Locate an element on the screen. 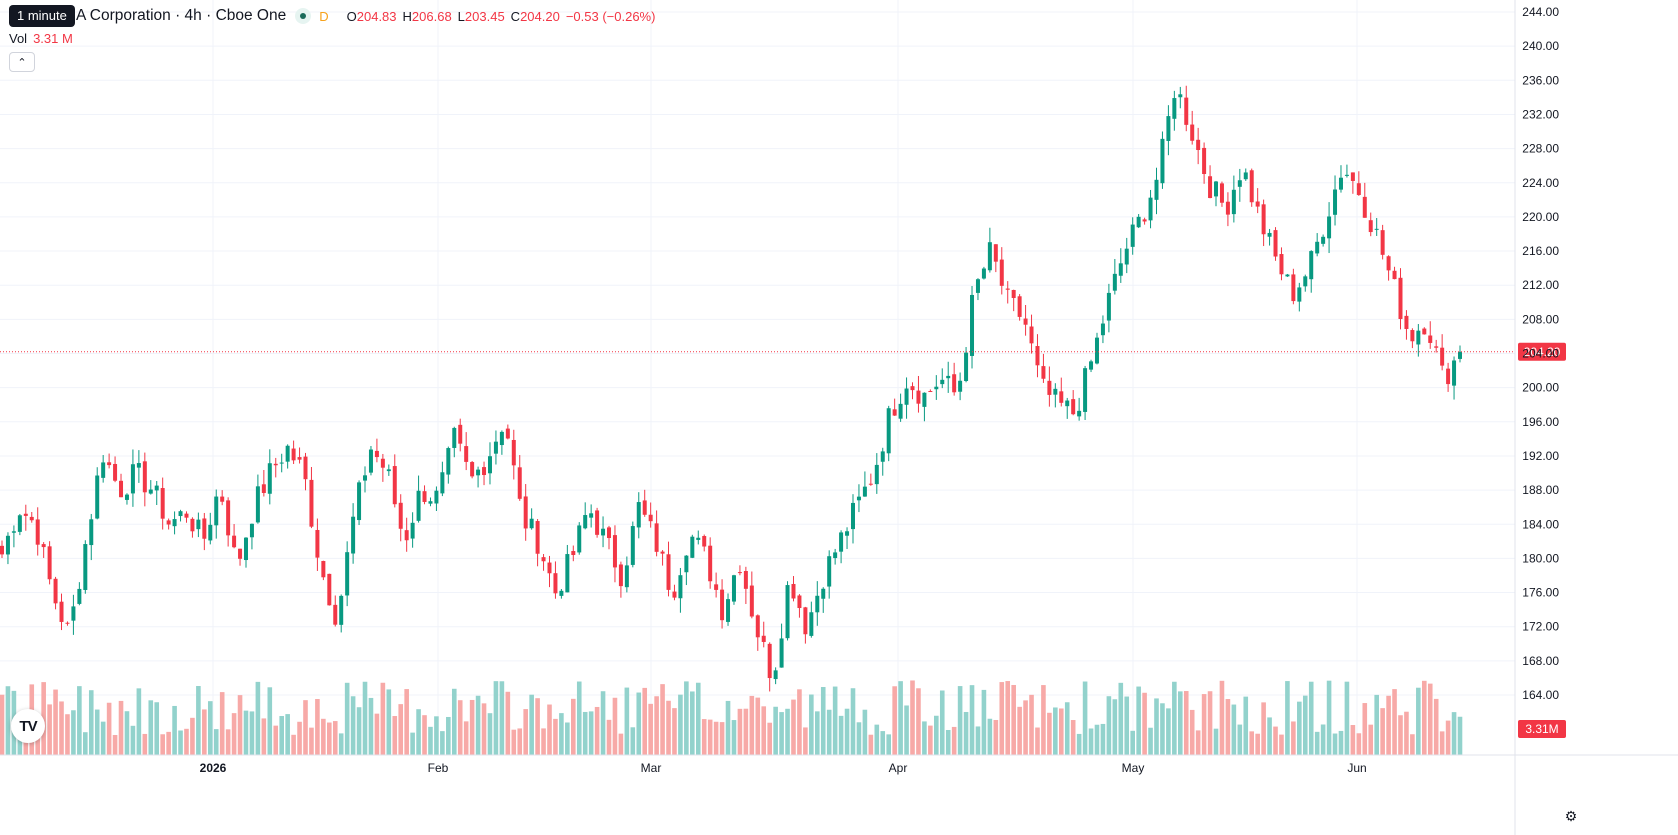  gear-icon: ⚙ is located at coordinates (1571, 816).